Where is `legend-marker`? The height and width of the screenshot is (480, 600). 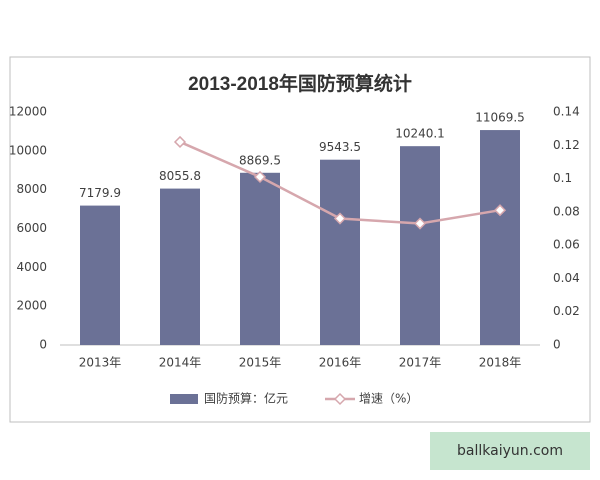
legend-marker is located at coordinates (340, 399).